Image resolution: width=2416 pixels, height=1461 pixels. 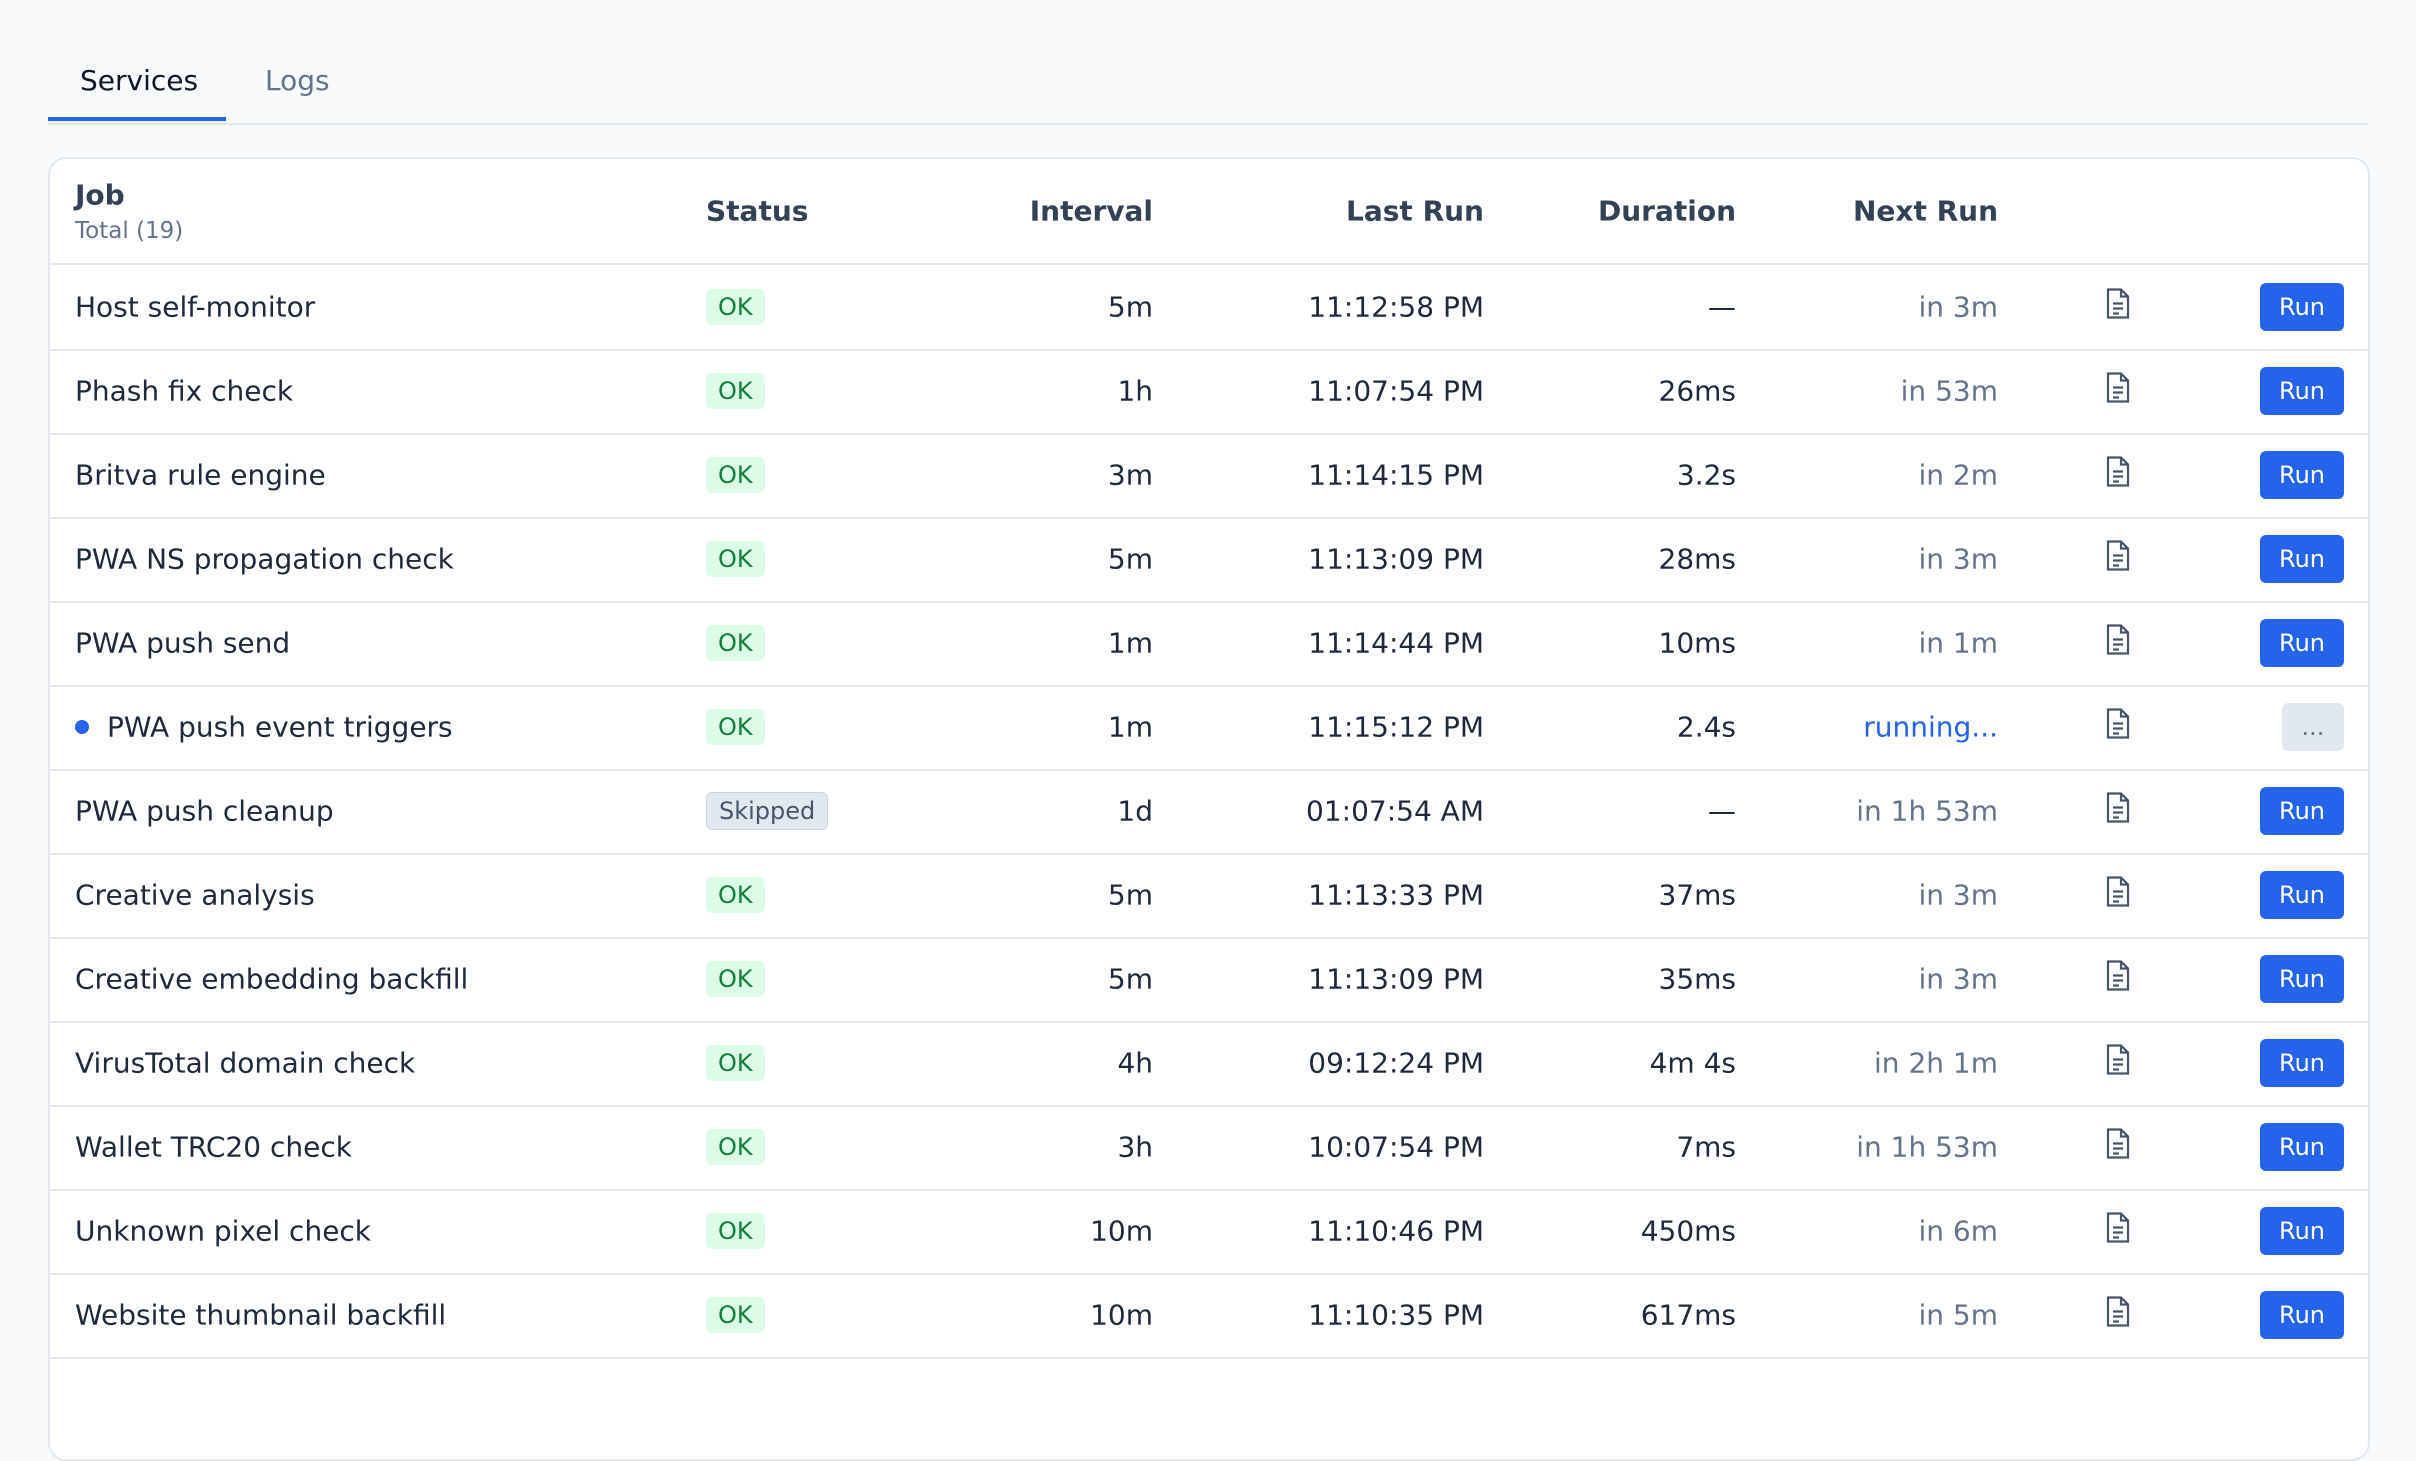 I want to click on interval: 1d, so click(x=1135, y=811).